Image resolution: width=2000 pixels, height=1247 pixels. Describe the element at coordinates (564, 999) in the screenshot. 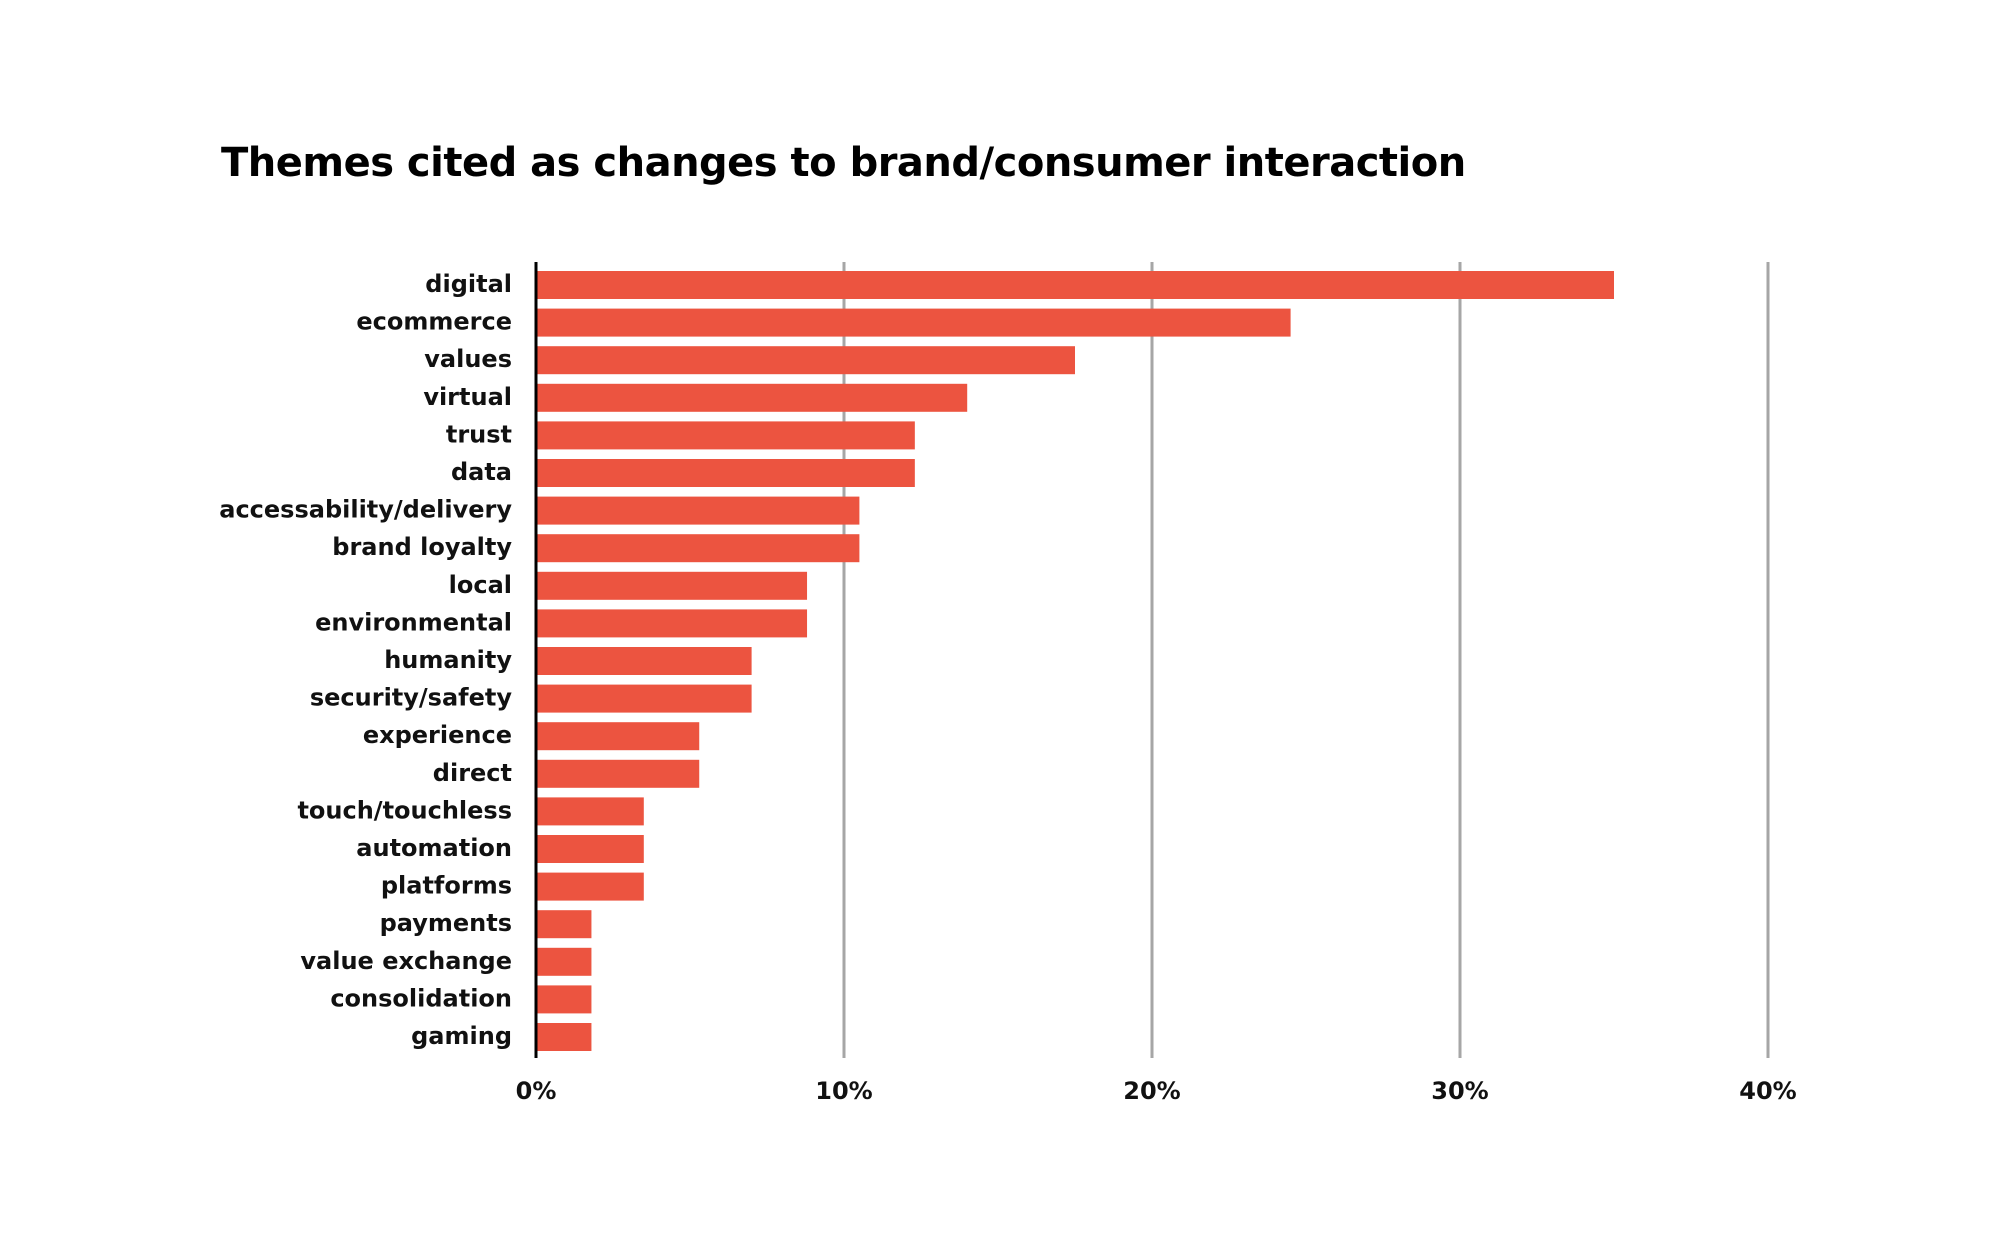

I see `bar-consolidation` at that location.